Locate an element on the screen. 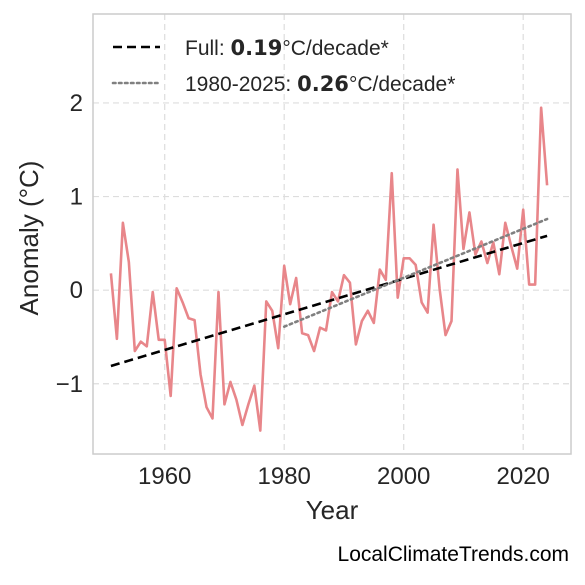 The height and width of the screenshot is (585, 585). legend-label-rate: 0.26 is located at coordinates (323, 84).